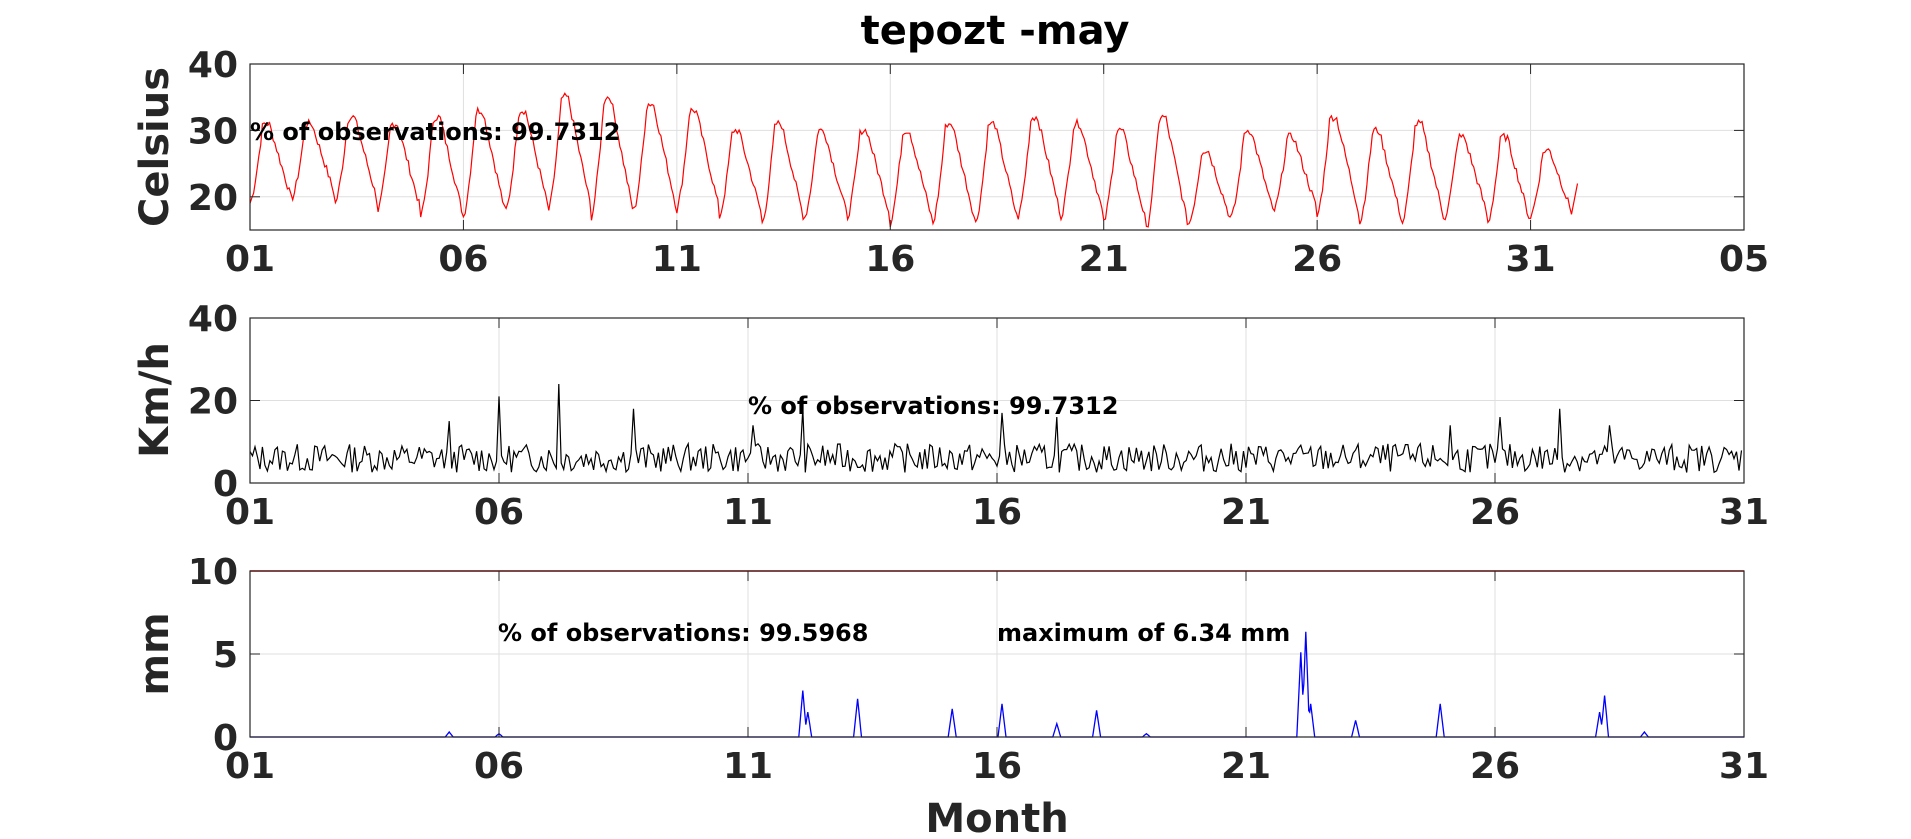 This screenshot has height=839, width=1911. Describe the element at coordinates (1143, 633) in the screenshot. I see `precipitation-maximum-annotation: maximum of 6.34 mm` at that location.